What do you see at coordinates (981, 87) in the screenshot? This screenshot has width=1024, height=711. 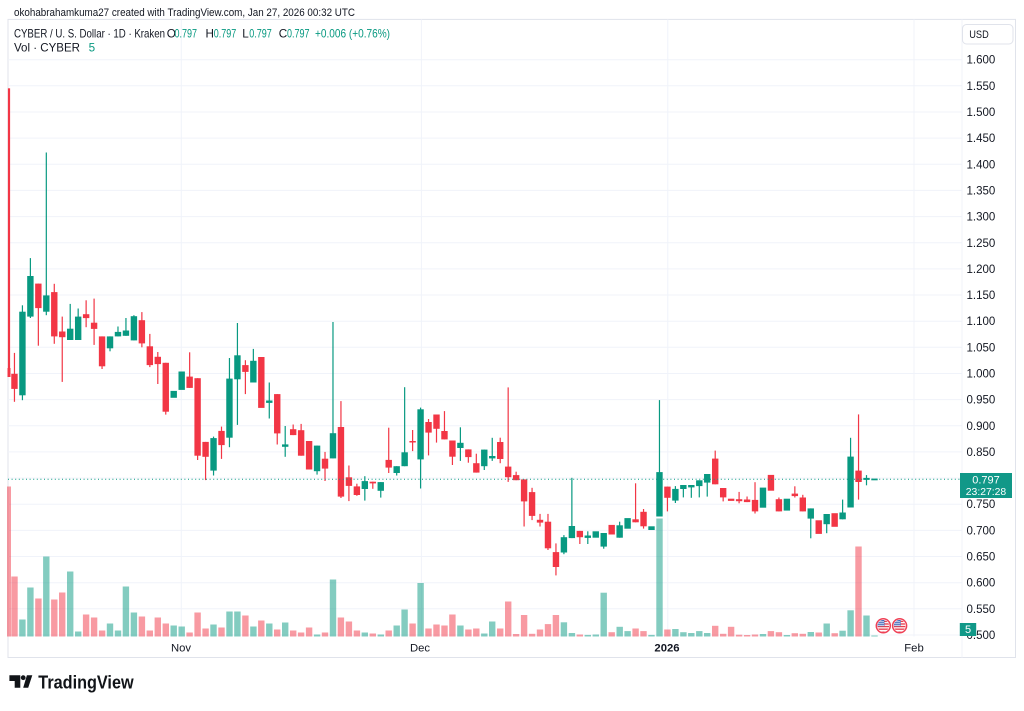 I see `svg-text: 1.550` at bounding box center [981, 87].